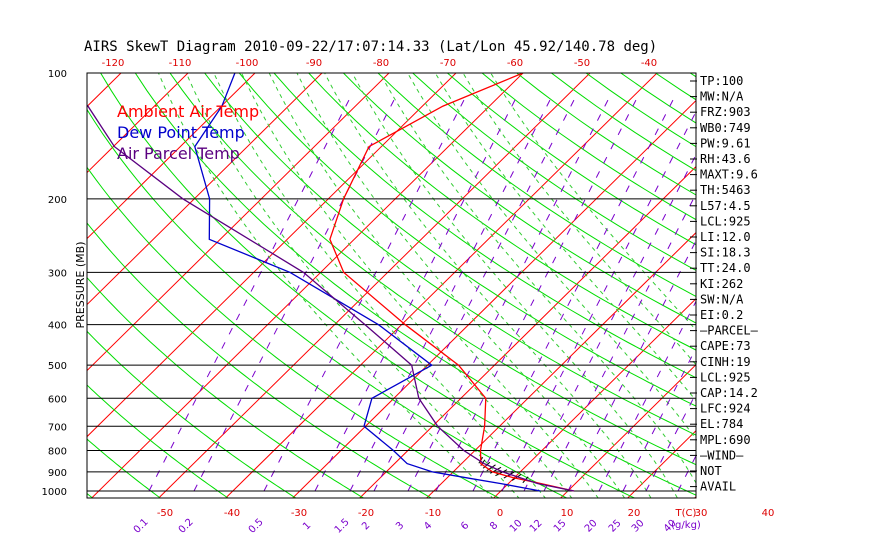  Describe the element at coordinates (725, 253) in the screenshot. I see `parcel-stat: SI:18.3` at that location.